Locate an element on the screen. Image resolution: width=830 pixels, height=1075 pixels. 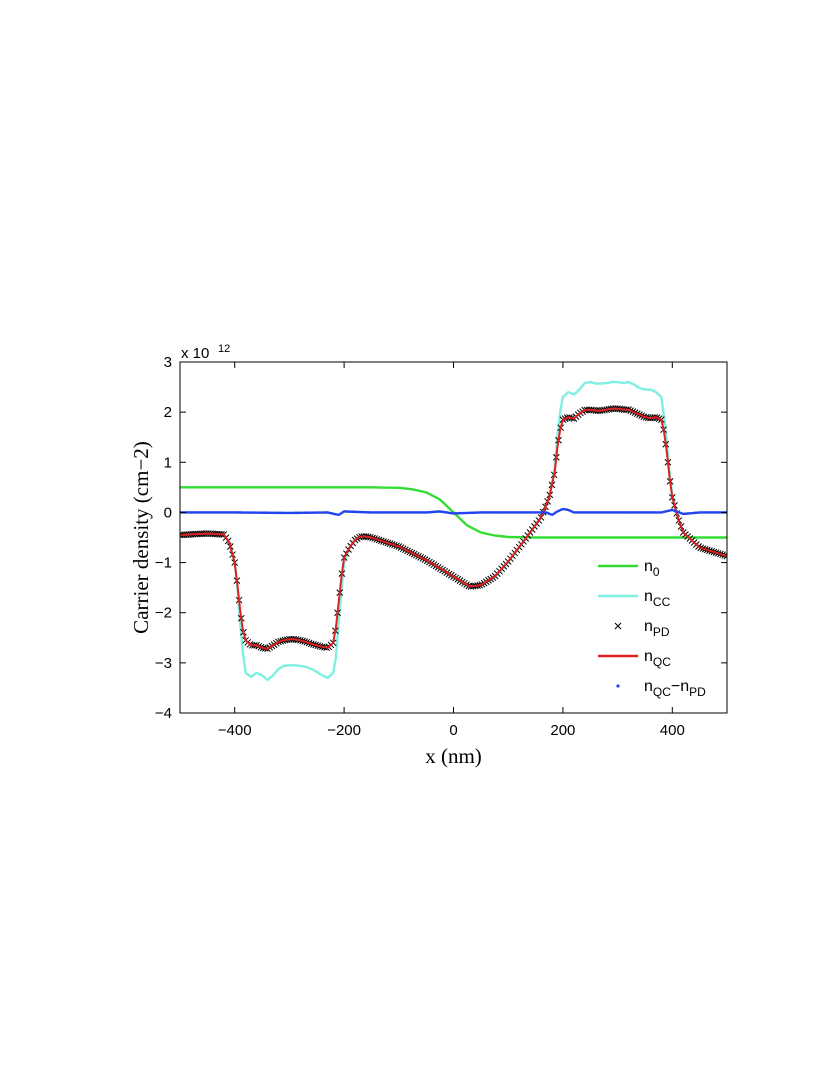
y-tick-label: 2 is located at coordinates (168, 412).